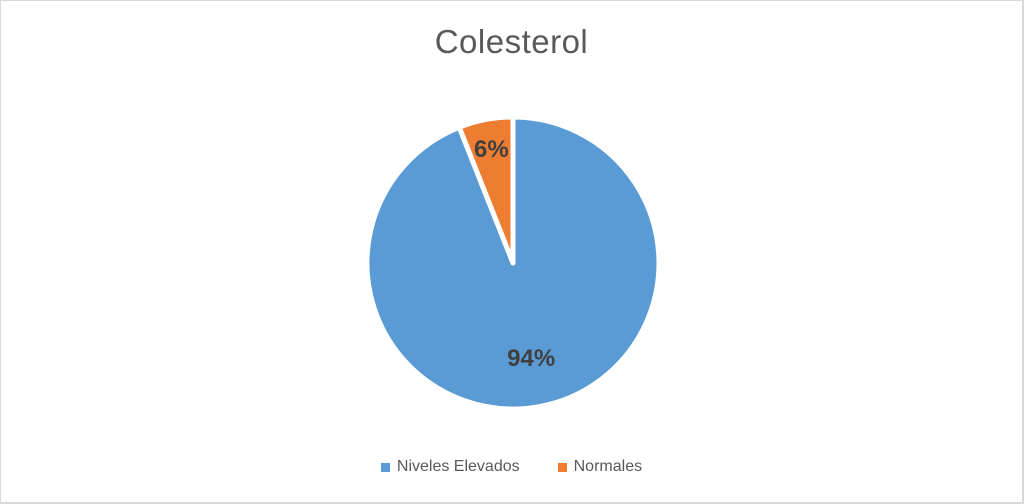  I want to click on legend: Niveles Elevados Normales, so click(511, 467).